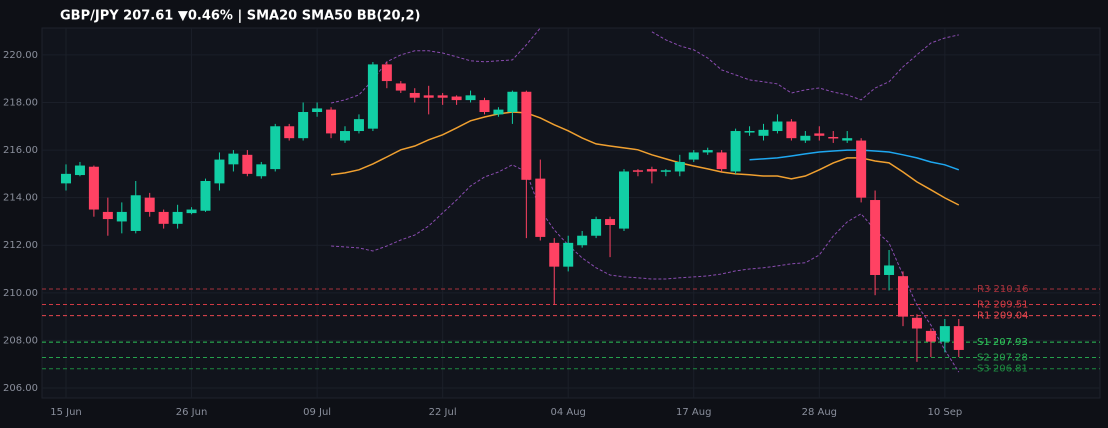 Image resolution: width=1108 pixels, height=428 pixels. I want to click on x-tick-label: 17 Aug, so click(693, 412).